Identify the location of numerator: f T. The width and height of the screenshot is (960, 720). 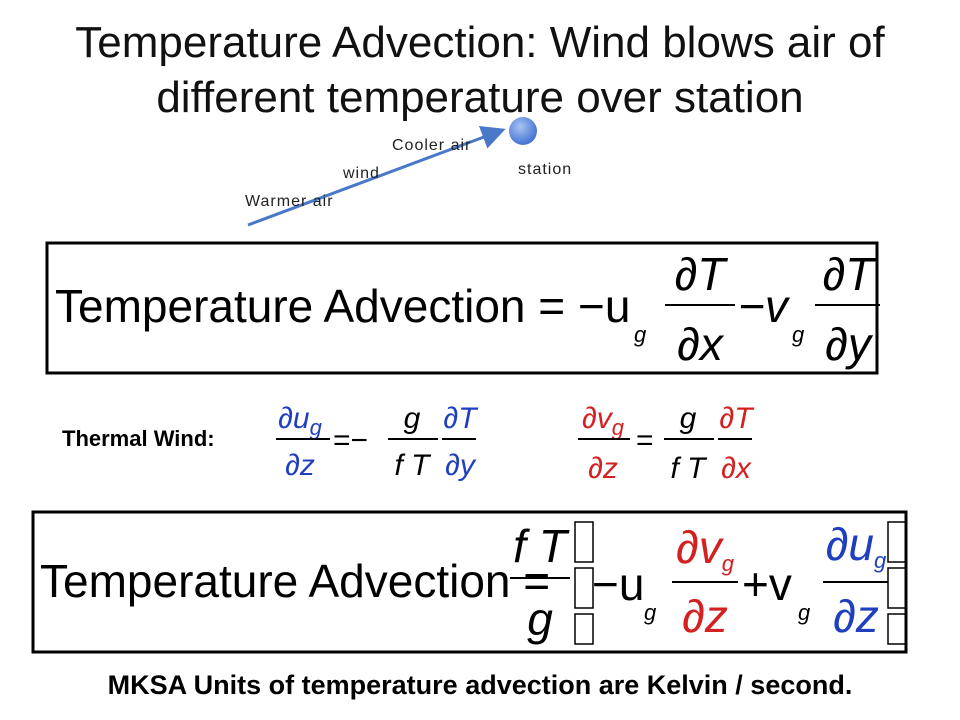
(541, 546).